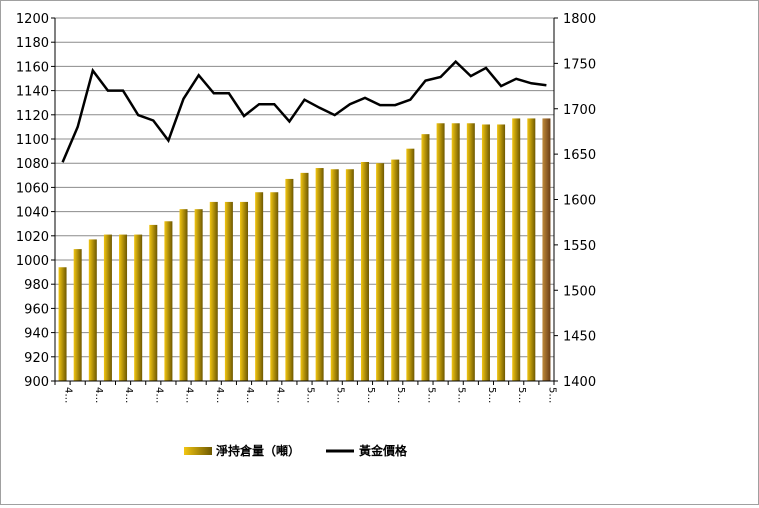 The height and width of the screenshot is (508, 759). What do you see at coordinates (579, 201) in the screenshot?
I see `right-tick-label: 1600` at bounding box center [579, 201].